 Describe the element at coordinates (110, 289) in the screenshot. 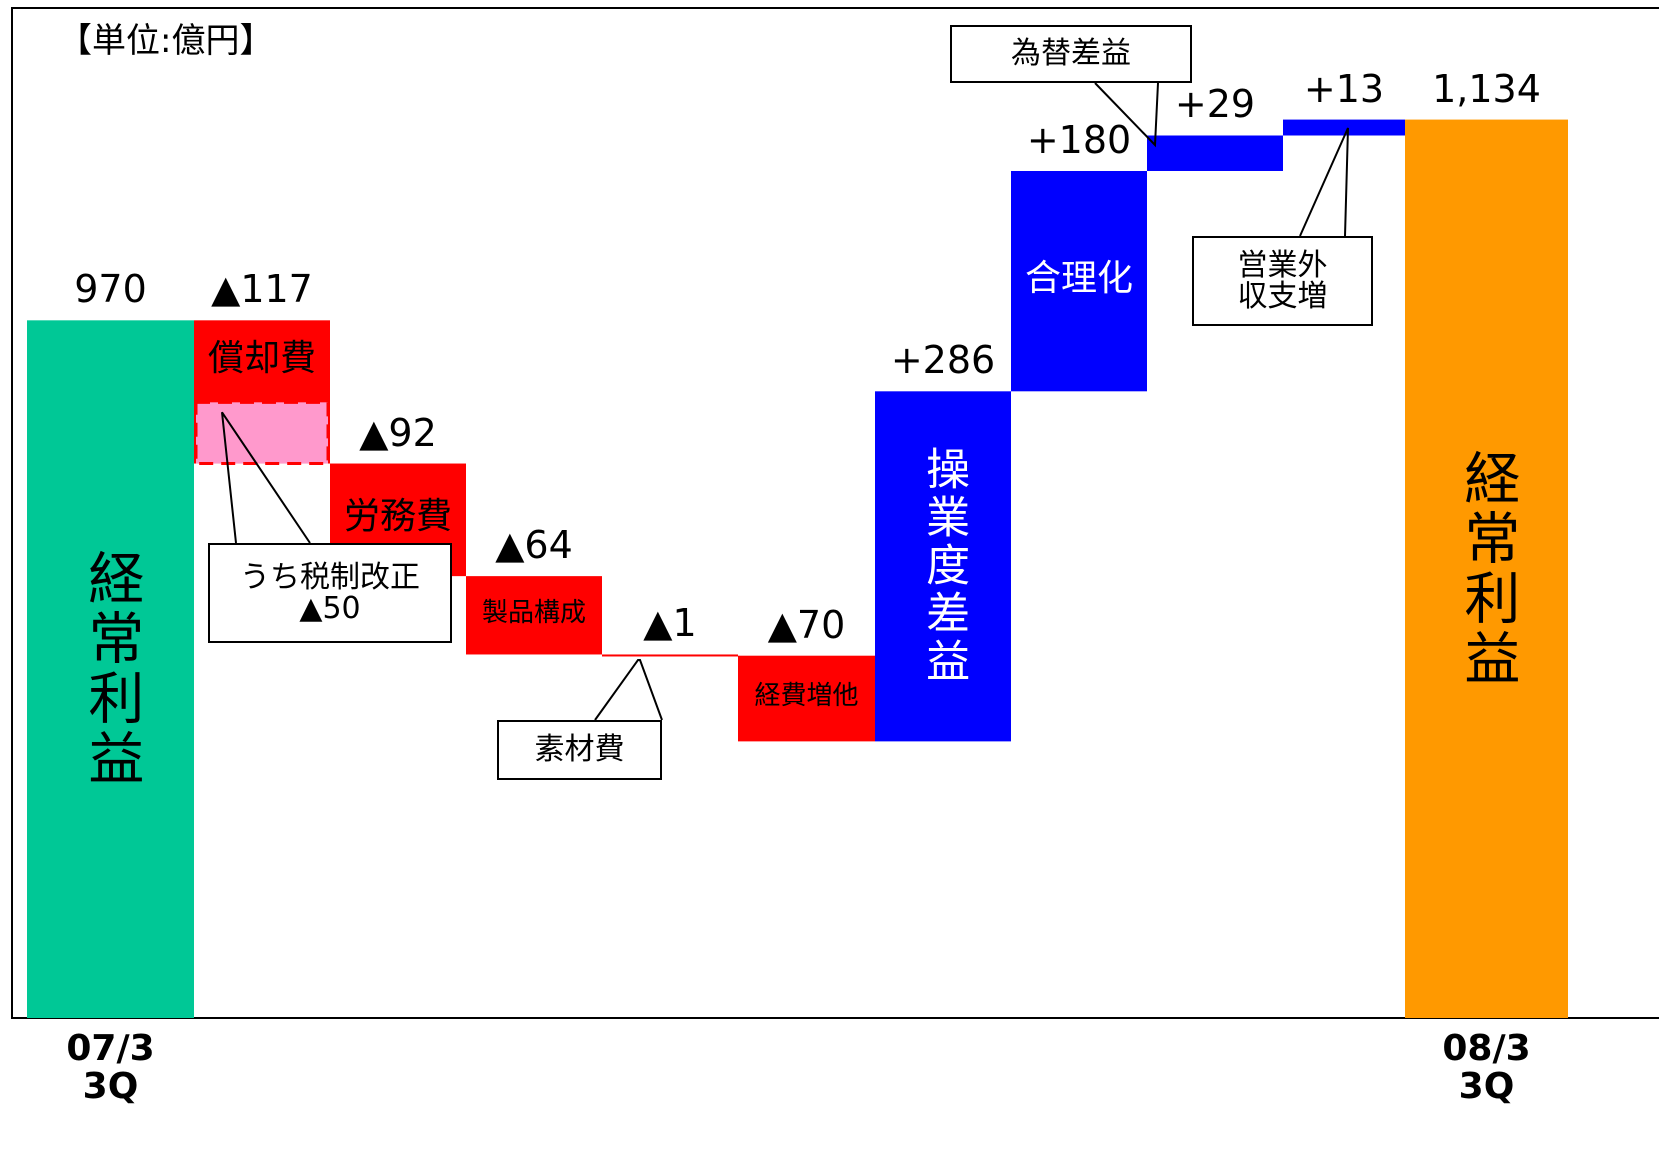

I see `value-label: 970` at that location.